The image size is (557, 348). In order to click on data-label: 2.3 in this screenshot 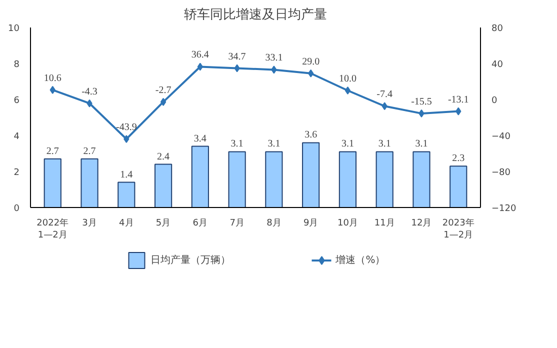, I will do `click(458, 158)`.